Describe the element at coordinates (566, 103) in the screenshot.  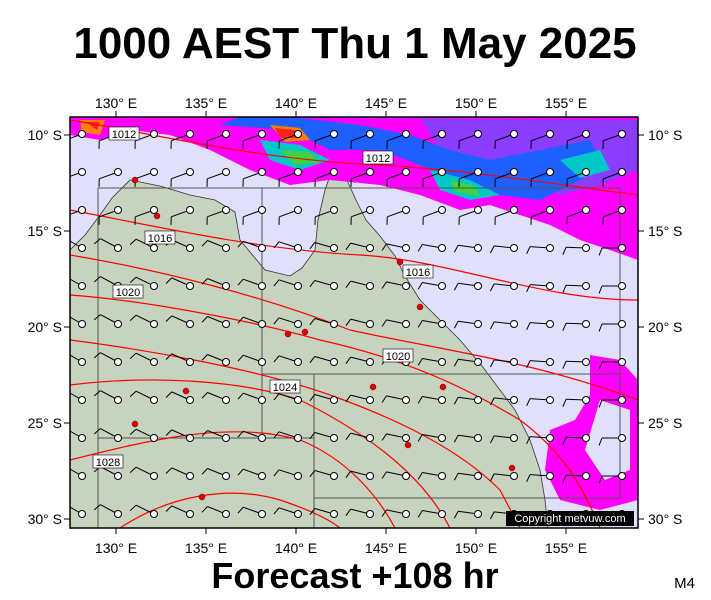
I see `lon-label-top: 155° E` at that location.